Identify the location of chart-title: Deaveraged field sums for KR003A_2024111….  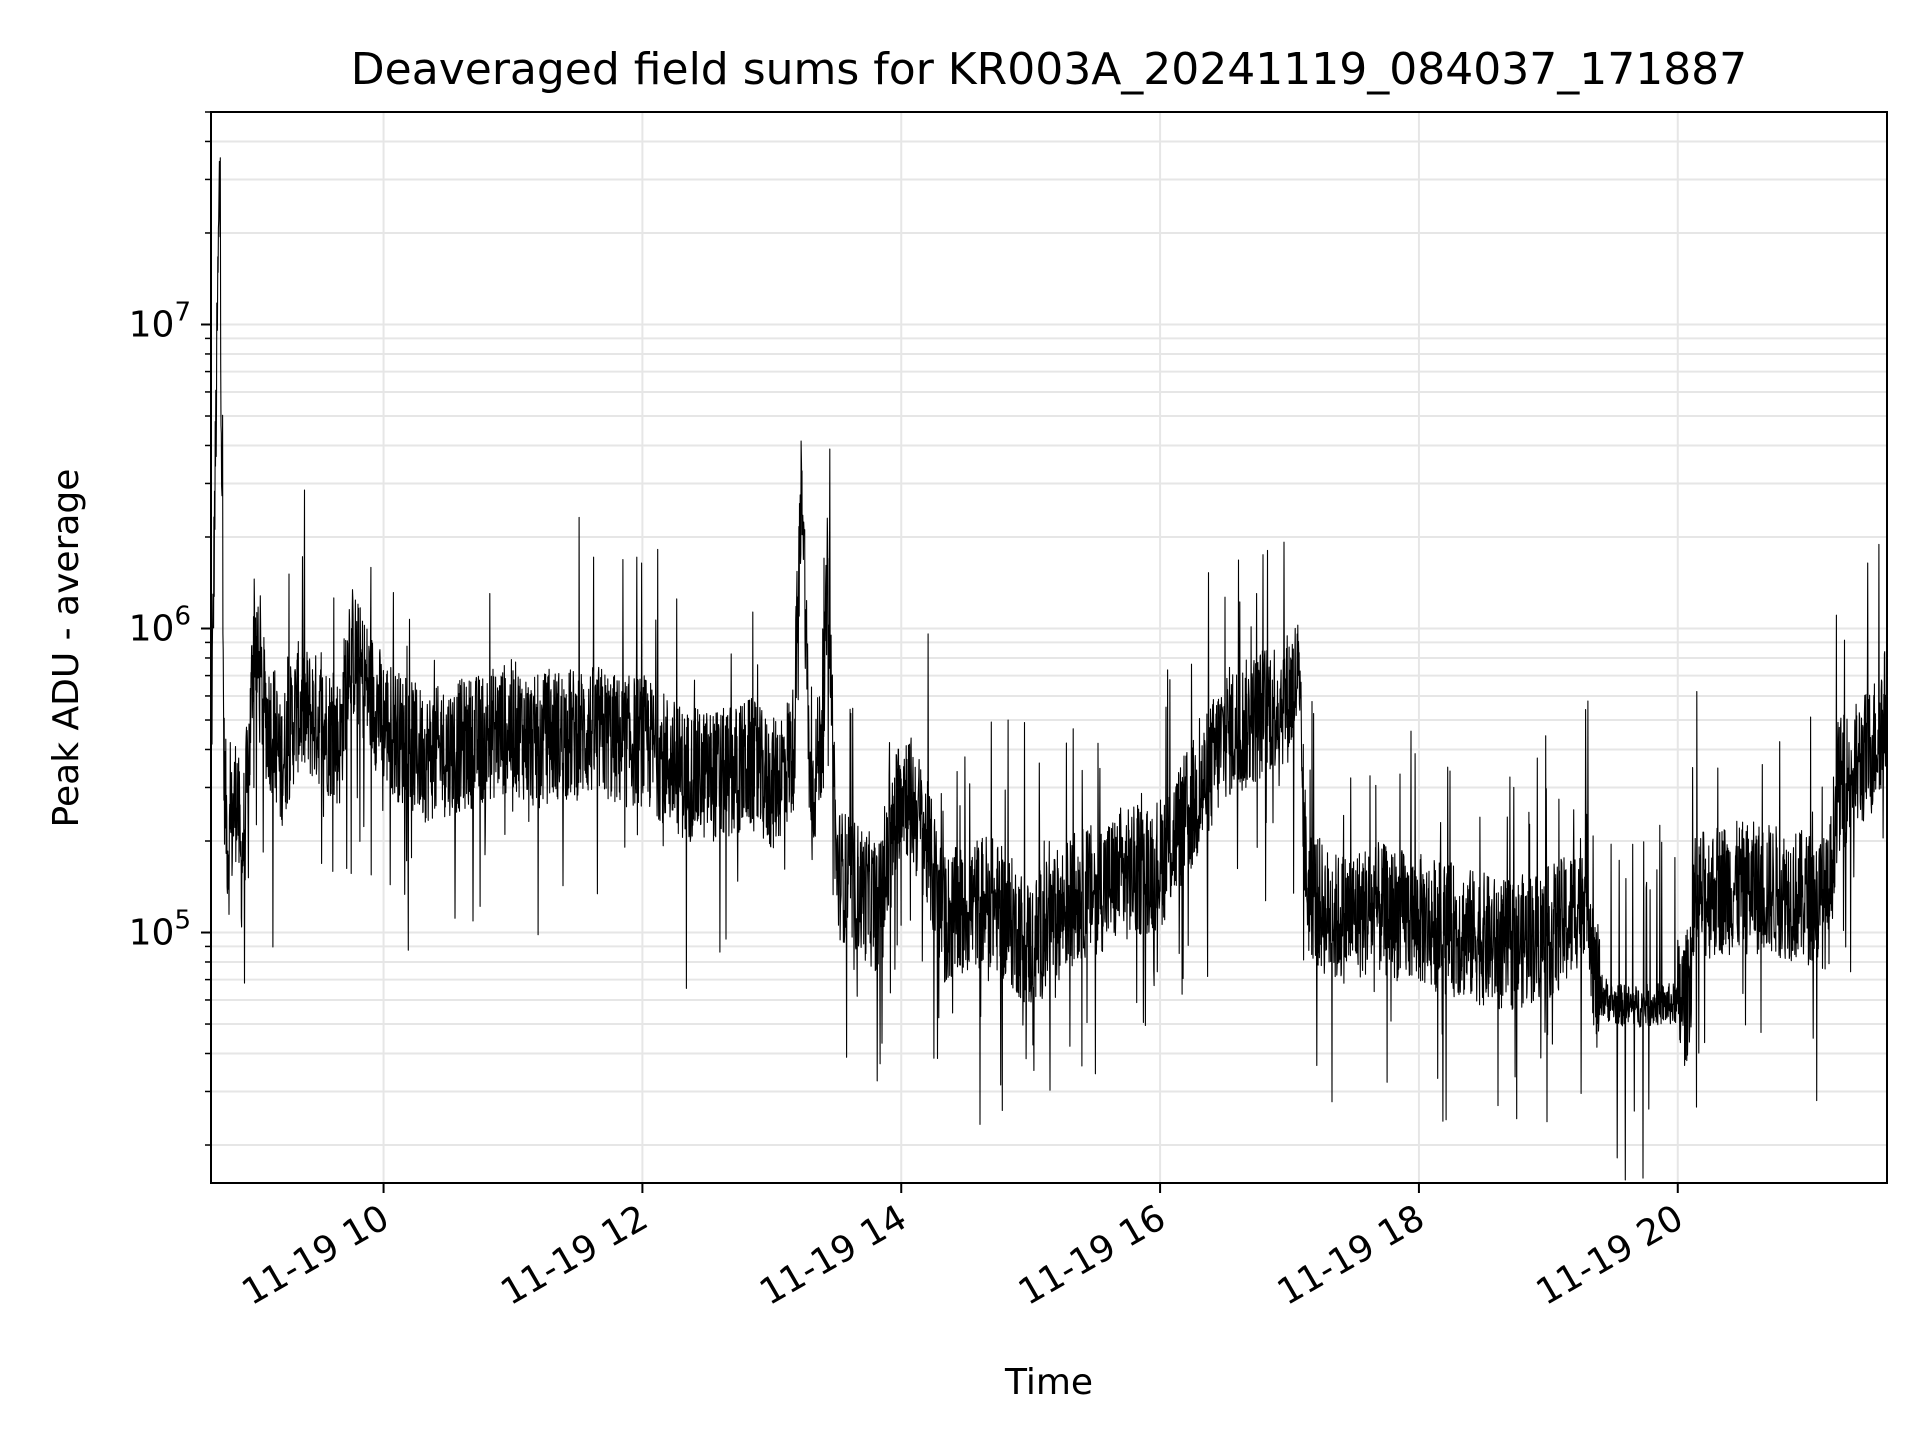
(1049, 69).